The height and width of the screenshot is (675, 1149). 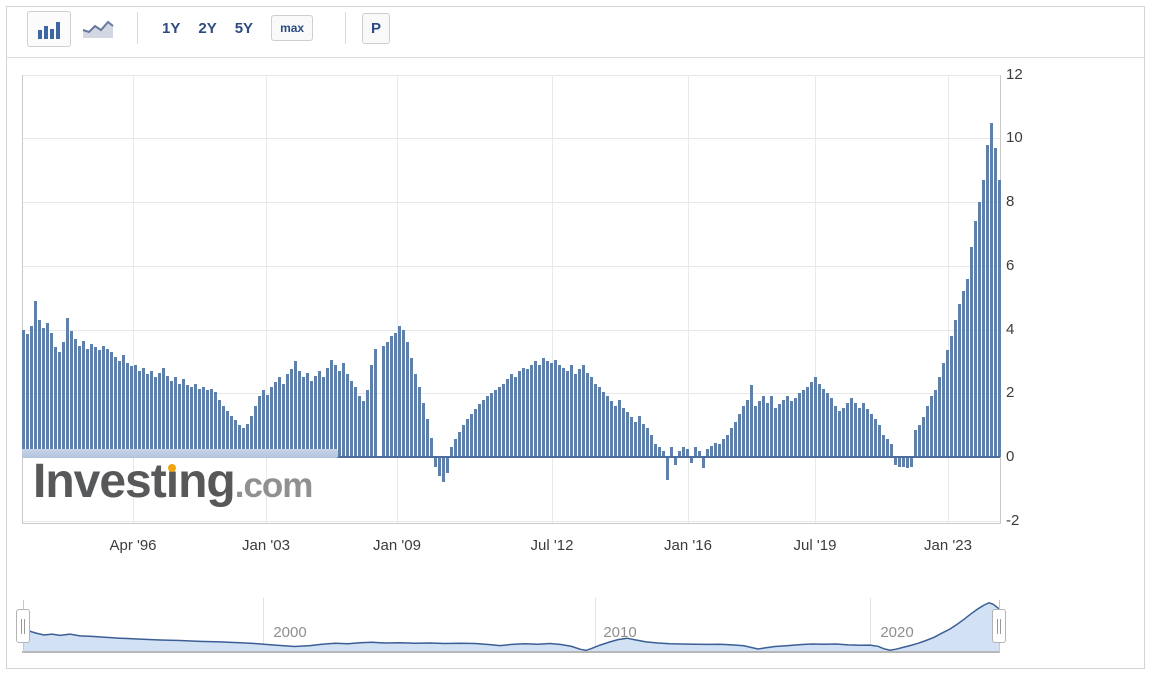 I want to click on navigator-year-label: 2010, so click(x=620, y=632).